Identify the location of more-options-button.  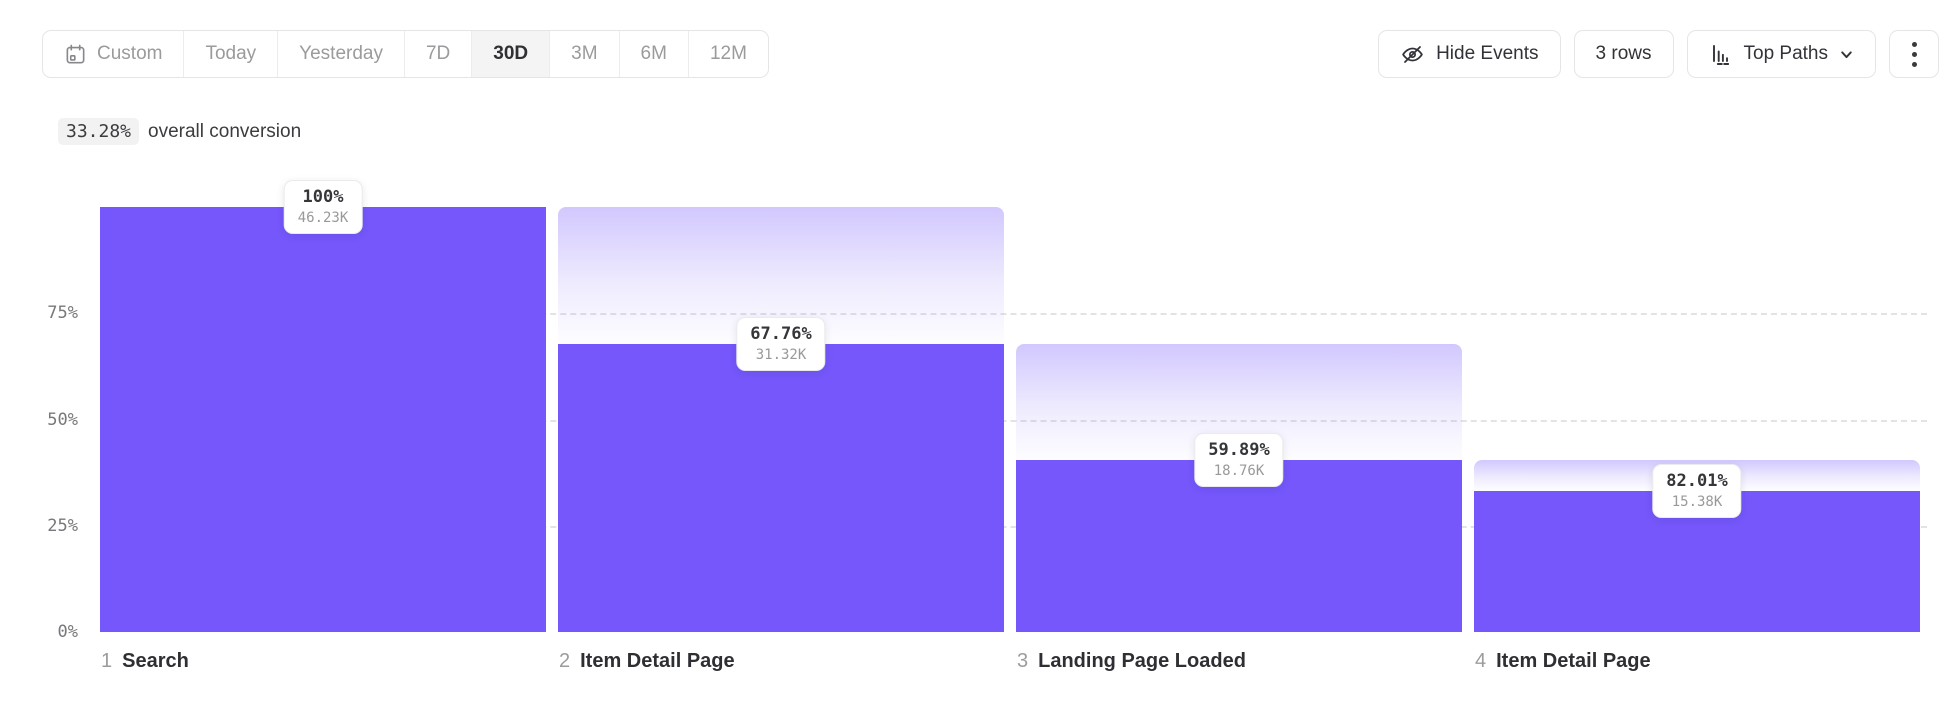
(1914, 54).